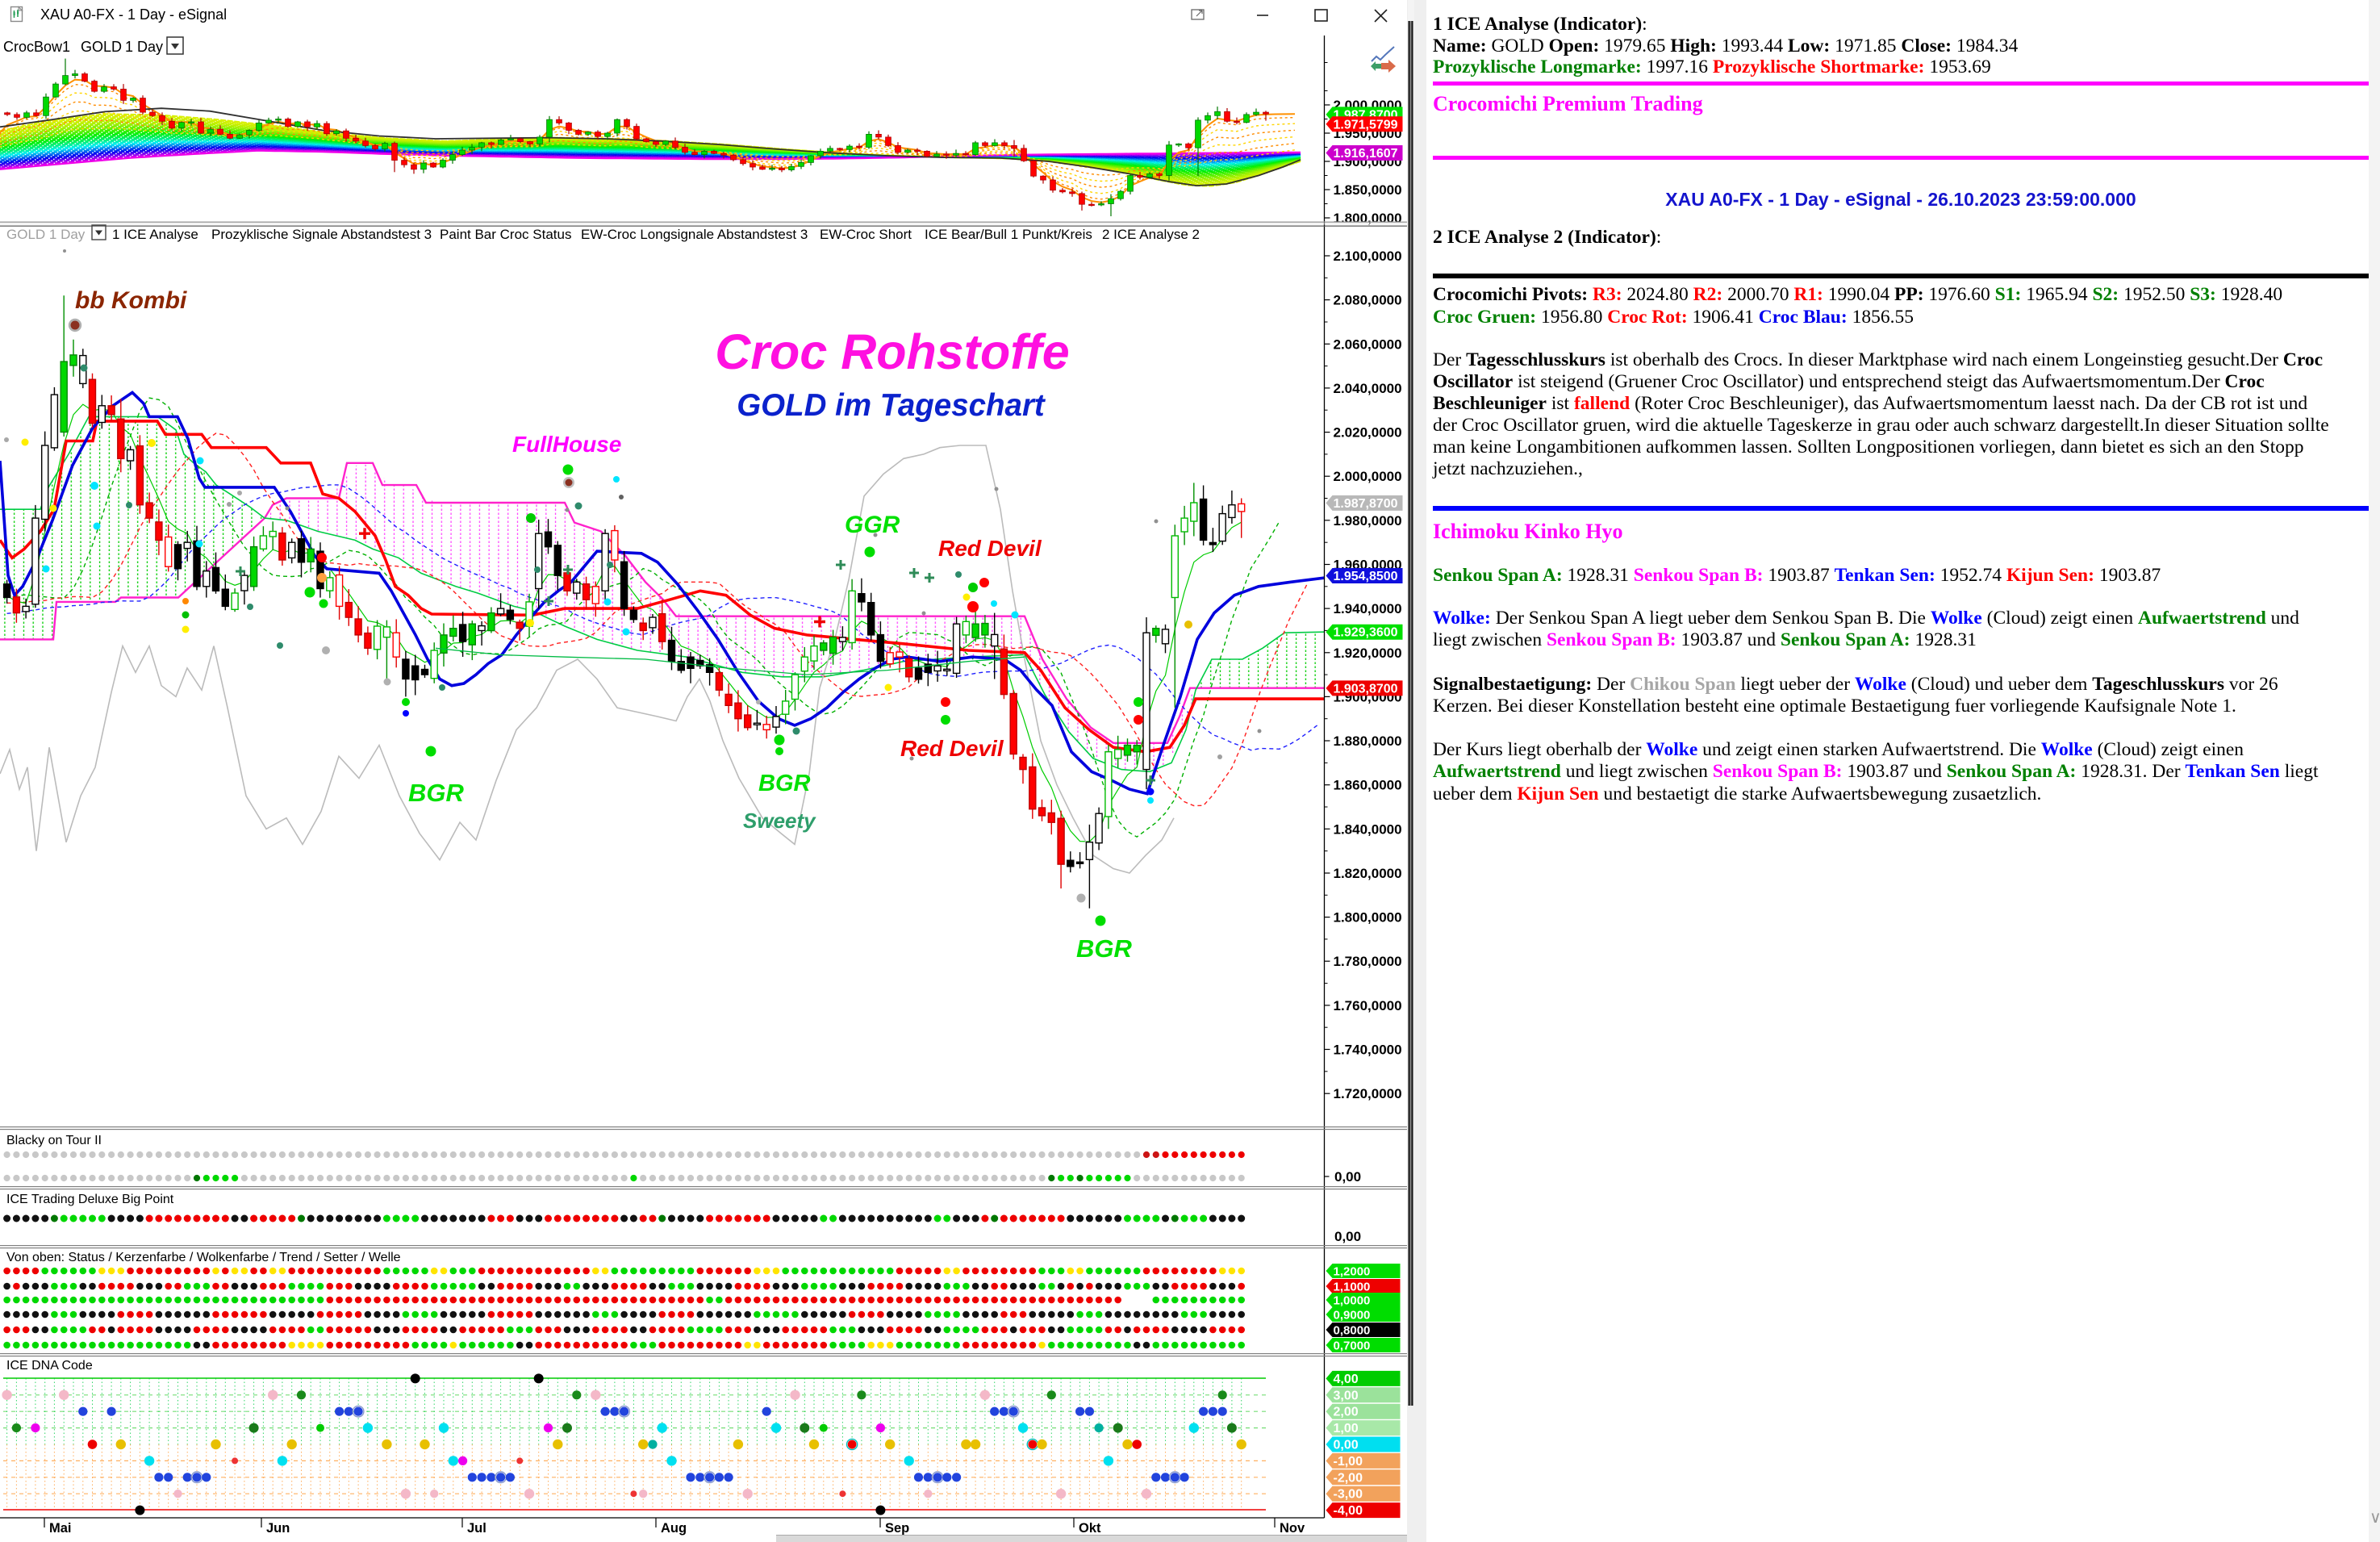 The height and width of the screenshot is (1542, 2380). I want to click on svg-text:EW-Croc Longsignale Abstandste: EW-Croc Longsignale Abstandstest 3, so click(694, 234).